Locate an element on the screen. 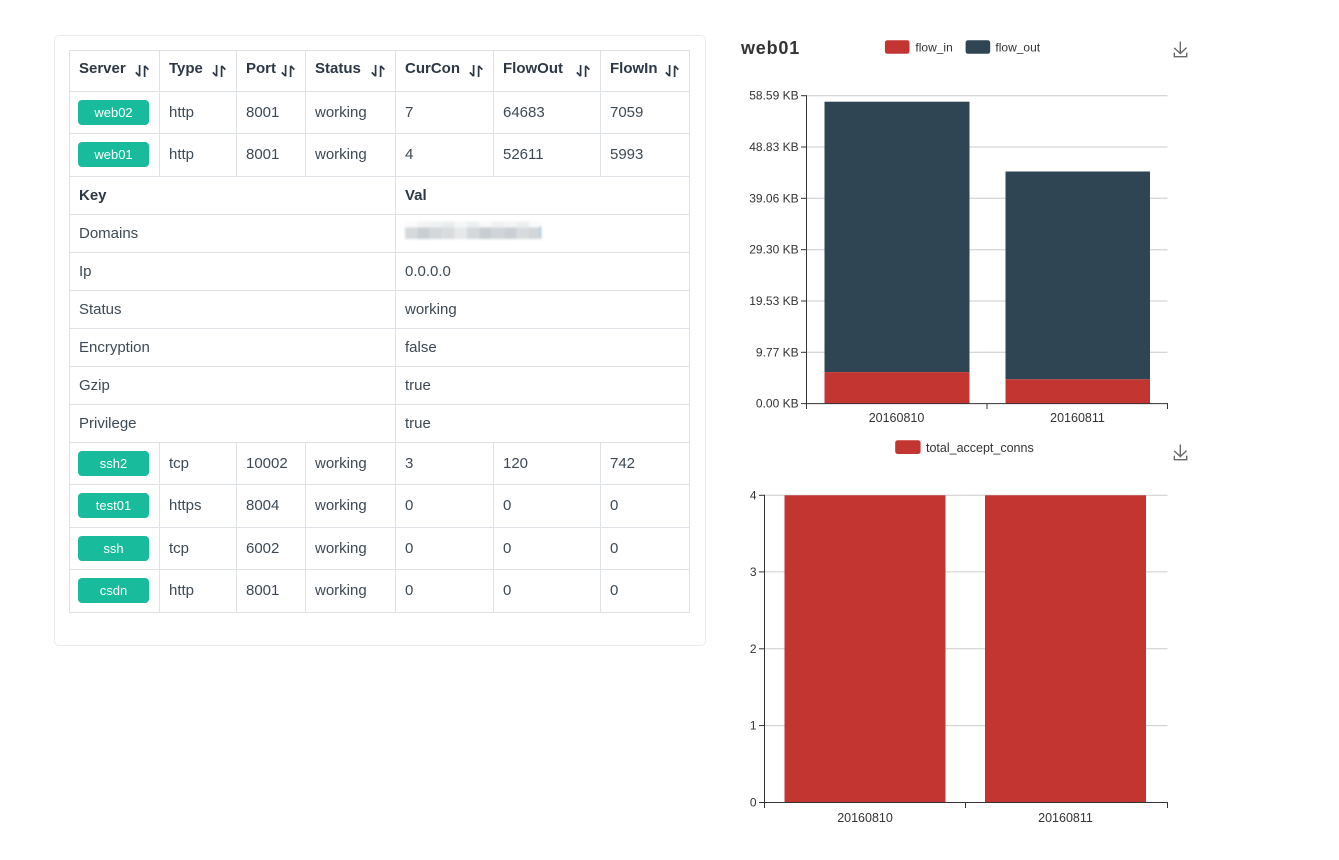 The image size is (1339, 860). svg-text: 3 is located at coordinates (753, 572).